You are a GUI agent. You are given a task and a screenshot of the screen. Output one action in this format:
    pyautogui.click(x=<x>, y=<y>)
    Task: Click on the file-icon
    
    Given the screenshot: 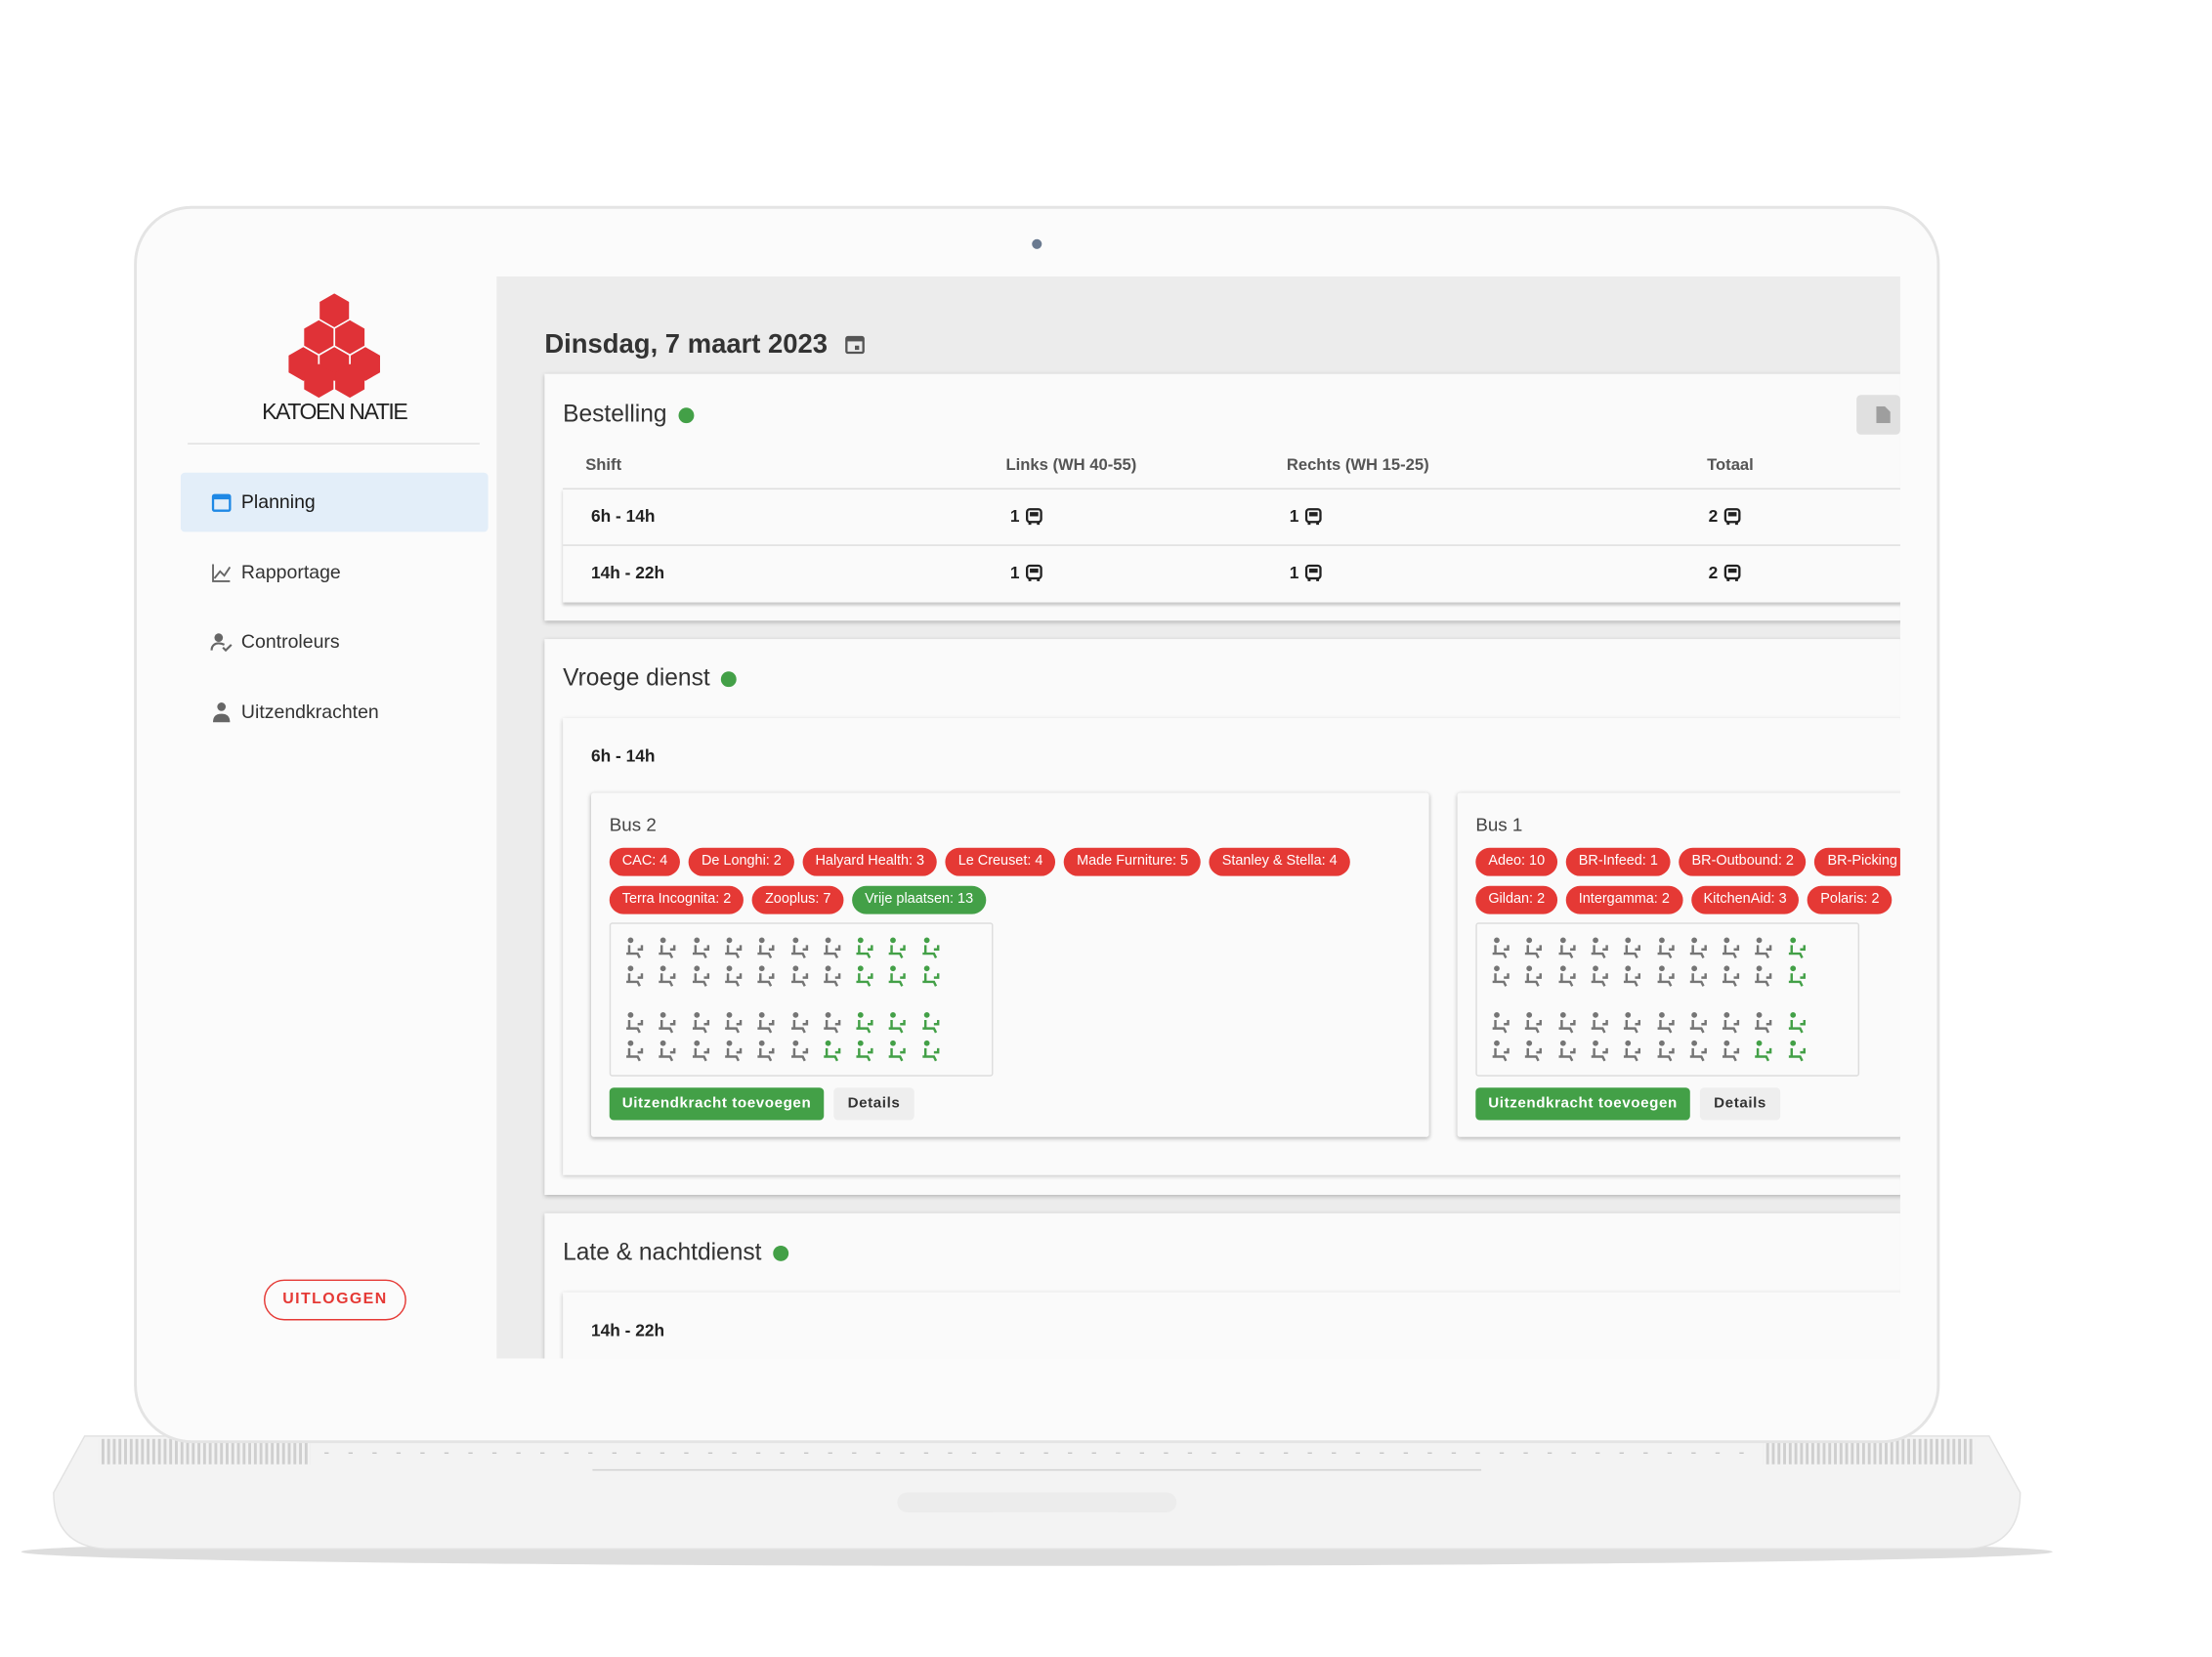 What is the action you would take?
    pyautogui.click(x=1883, y=414)
    